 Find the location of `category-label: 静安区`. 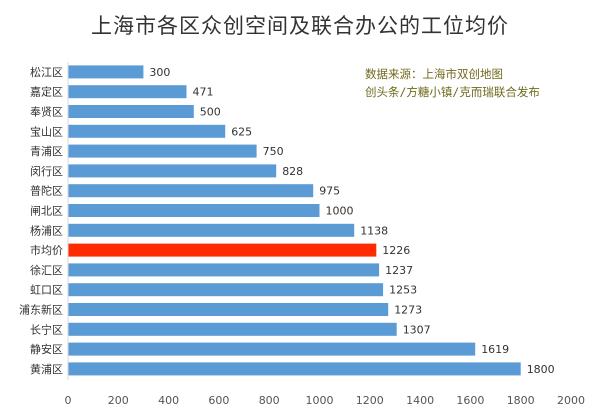

category-label: 静安区 is located at coordinates (46, 349).